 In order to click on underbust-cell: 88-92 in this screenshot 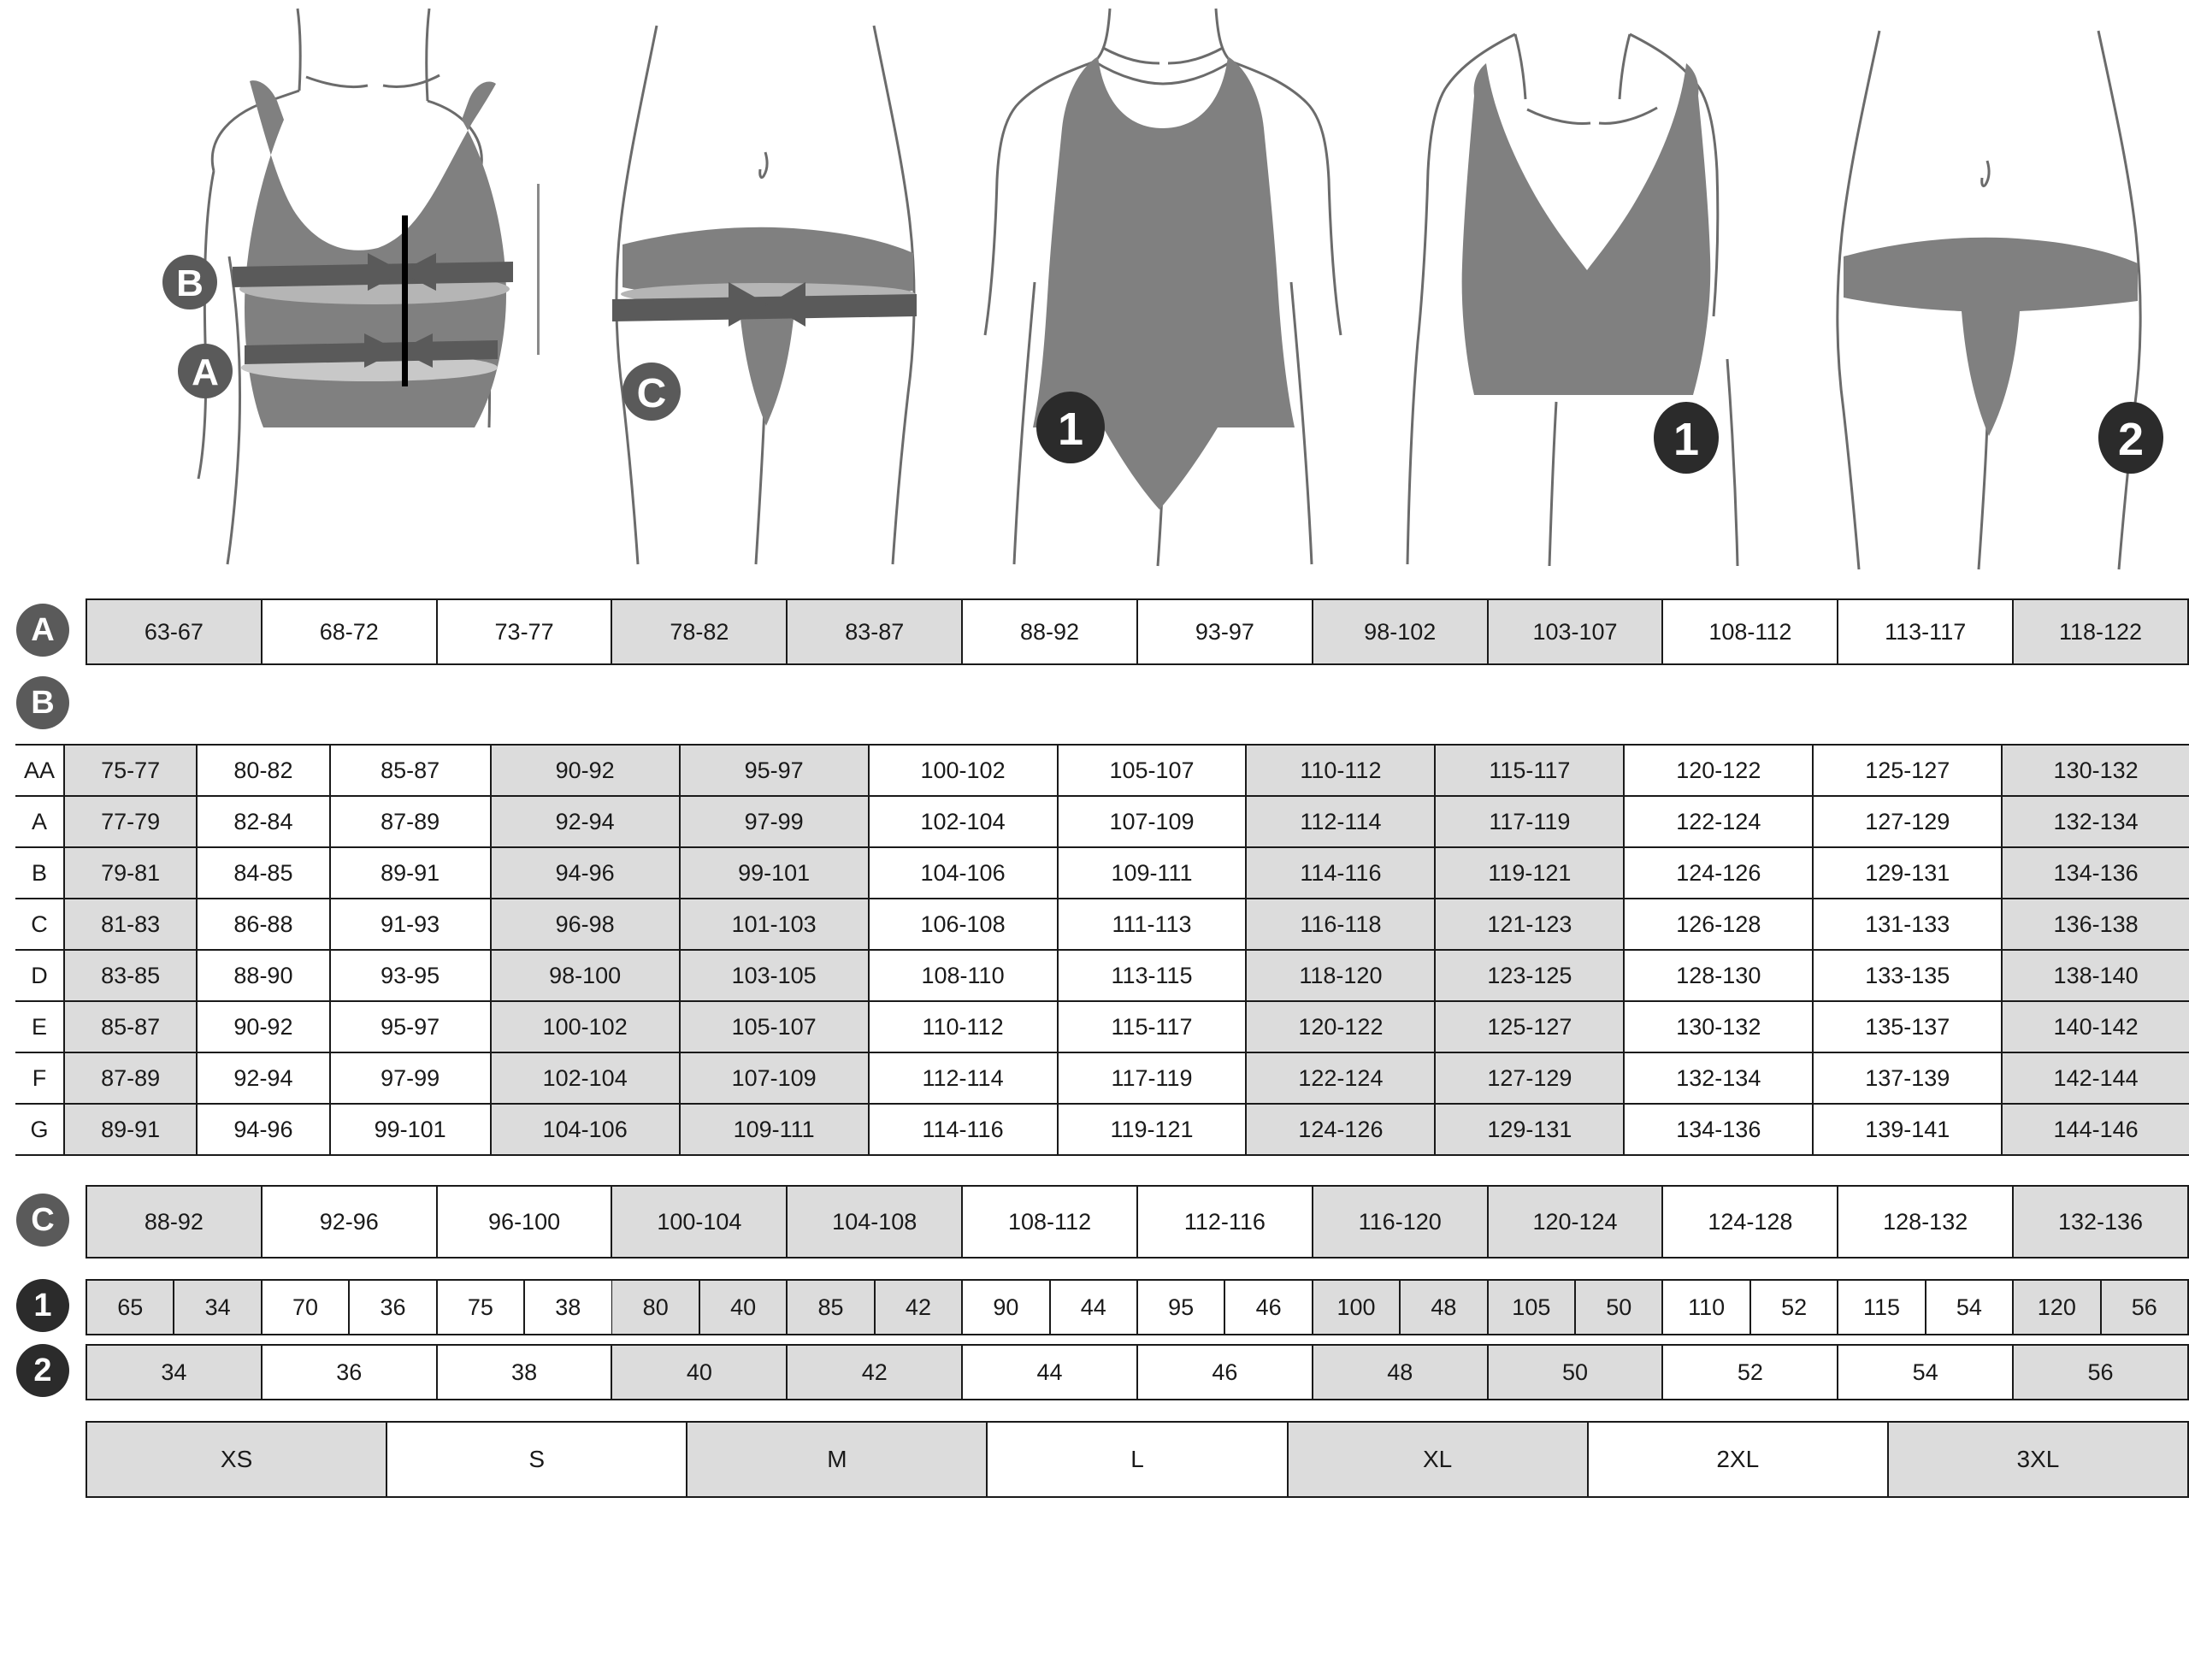, I will do `click(1050, 631)`.